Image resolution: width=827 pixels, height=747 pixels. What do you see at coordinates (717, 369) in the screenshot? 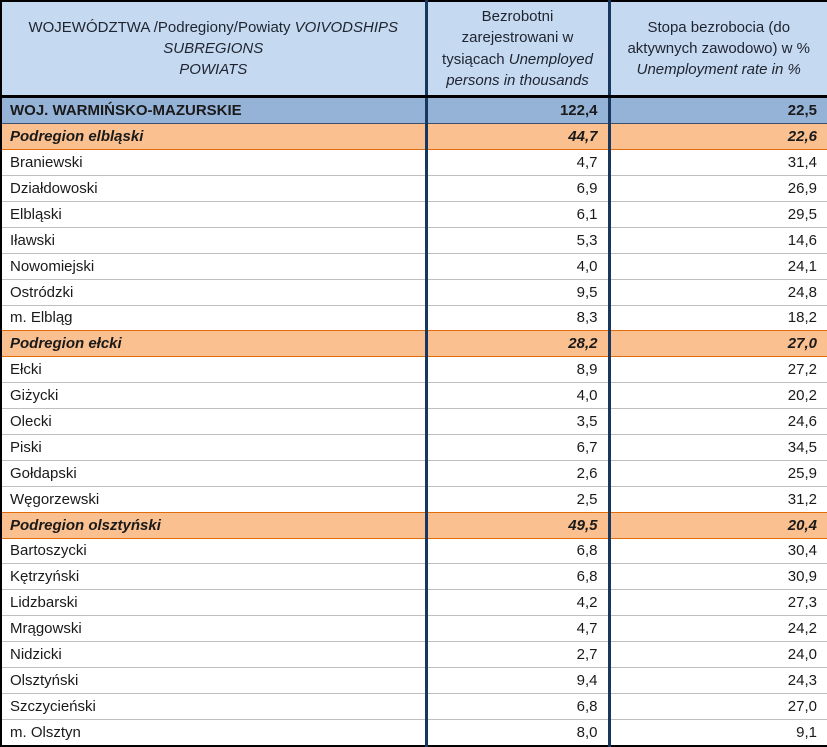
I see `rate-value: 27,2` at bounding box center [717, 369].